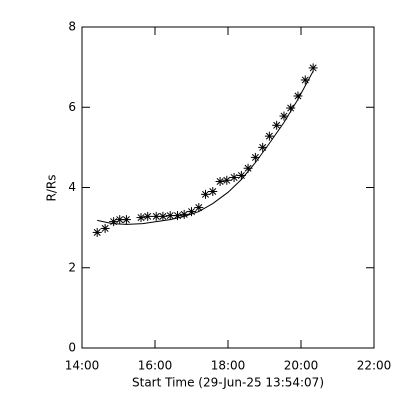 The image size is (400, 400). I want to click on x-tick-label: 14:00, so click(82, 366).